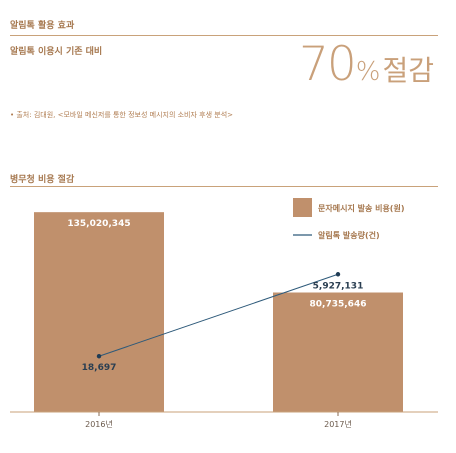 This screenshot has width=456, height=453. Describe the element at coordinates (338, 352) in the screenshot. I see `bar-2017년` at that location.